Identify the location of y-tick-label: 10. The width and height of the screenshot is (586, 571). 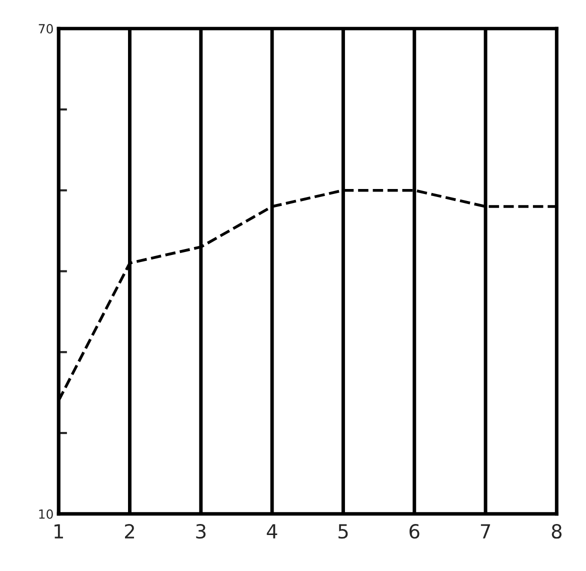
(46, 514).